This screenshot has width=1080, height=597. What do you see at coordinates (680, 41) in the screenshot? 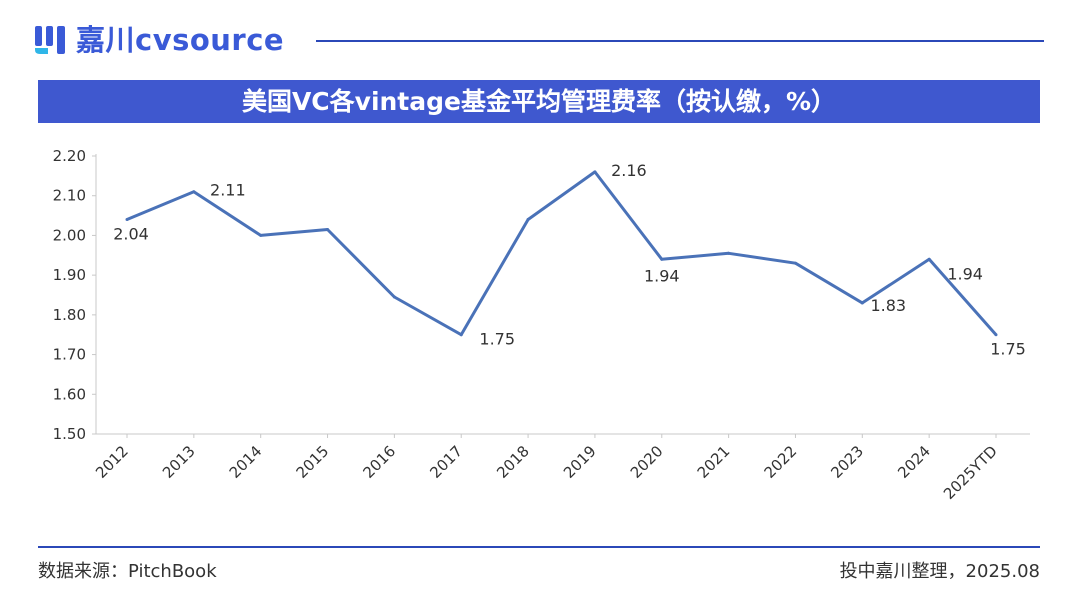
I see `header-rule` at bounding box center [680, 41].